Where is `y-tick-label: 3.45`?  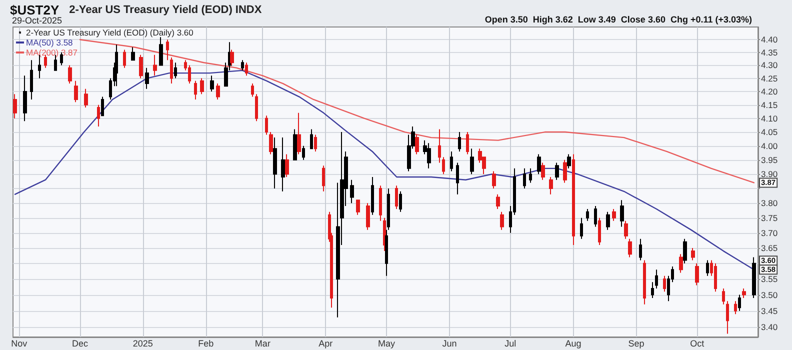
y-tick-label: 3.45 is located at coordinates (769, 311).